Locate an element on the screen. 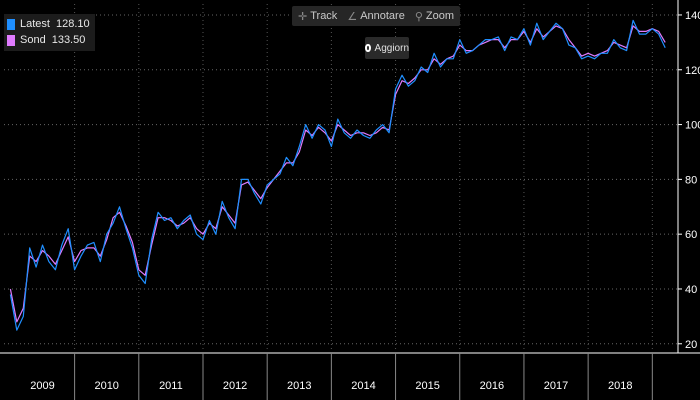 Image resolution: width=700 pixels, height=400 pixels. x-axis: 2009 2010 2011 2012 2013 2014 2015 2016 2017 2018 is located at coordinates (350, 376).